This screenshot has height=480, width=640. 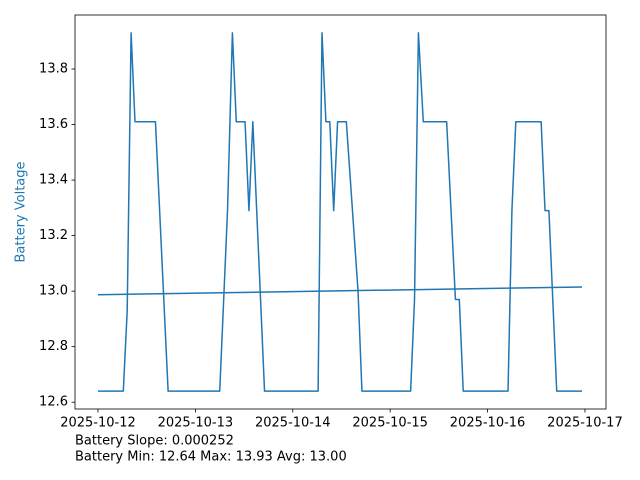 I want to click on y-tick-label: 13.8, so click(x=53, y=69).